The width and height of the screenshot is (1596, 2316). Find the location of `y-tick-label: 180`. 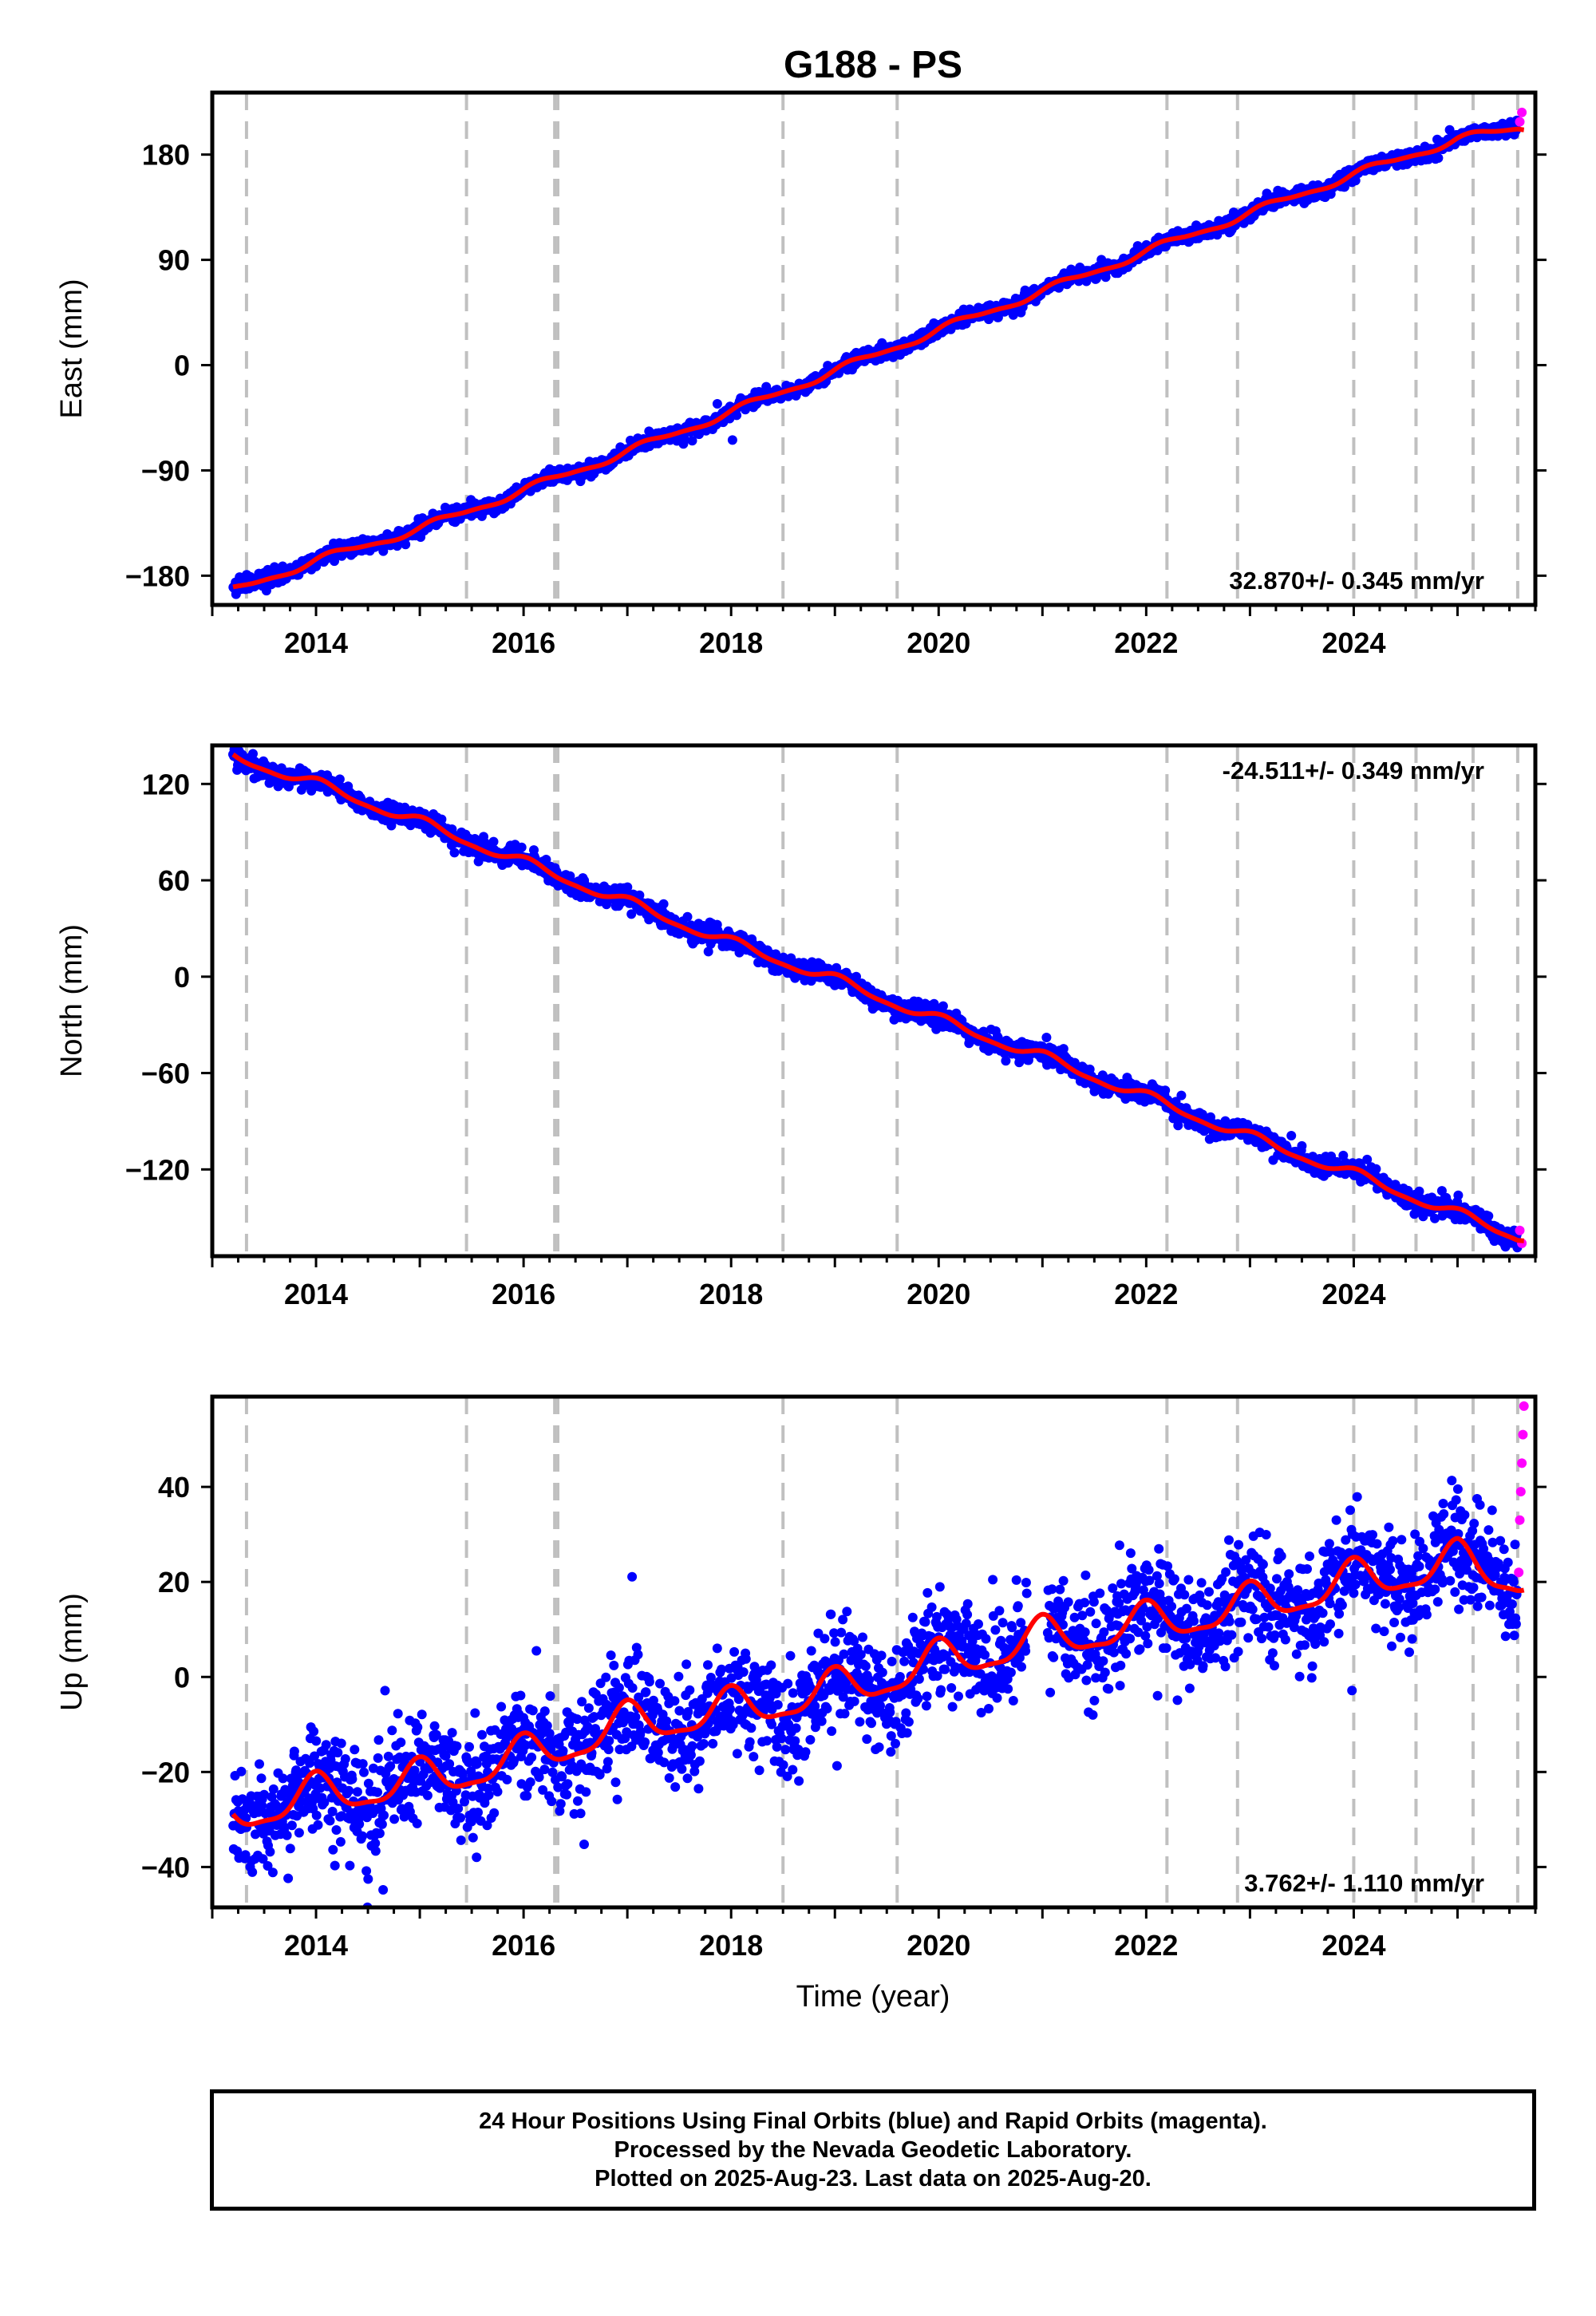

y-tick-label: 180 is located at coordinates (166, 155).